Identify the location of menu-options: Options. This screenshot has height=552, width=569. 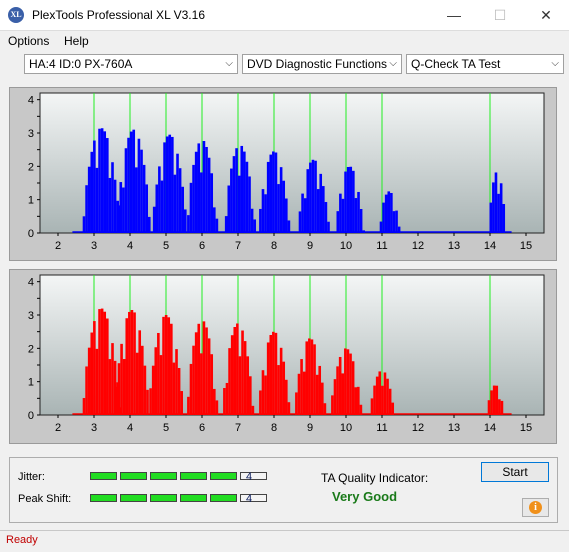
(29, 41).